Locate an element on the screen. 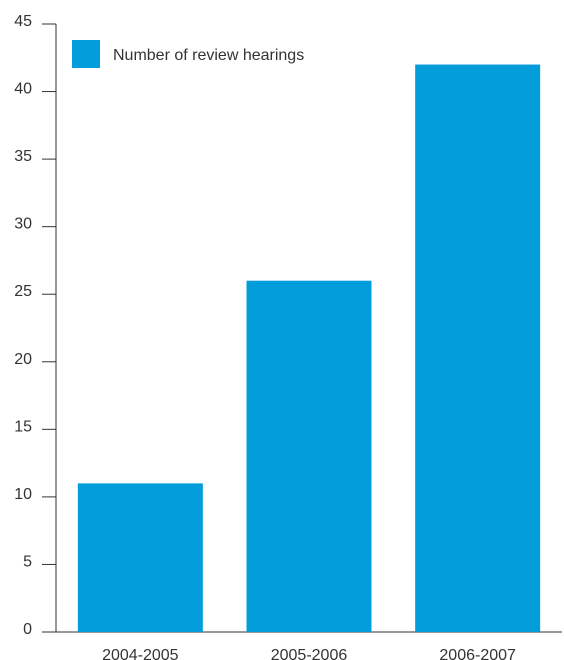 Image resolution: width=564 pixels, height=660 pixels. x-tick-label: 2004-2005 is located at coordinates (140, 653).